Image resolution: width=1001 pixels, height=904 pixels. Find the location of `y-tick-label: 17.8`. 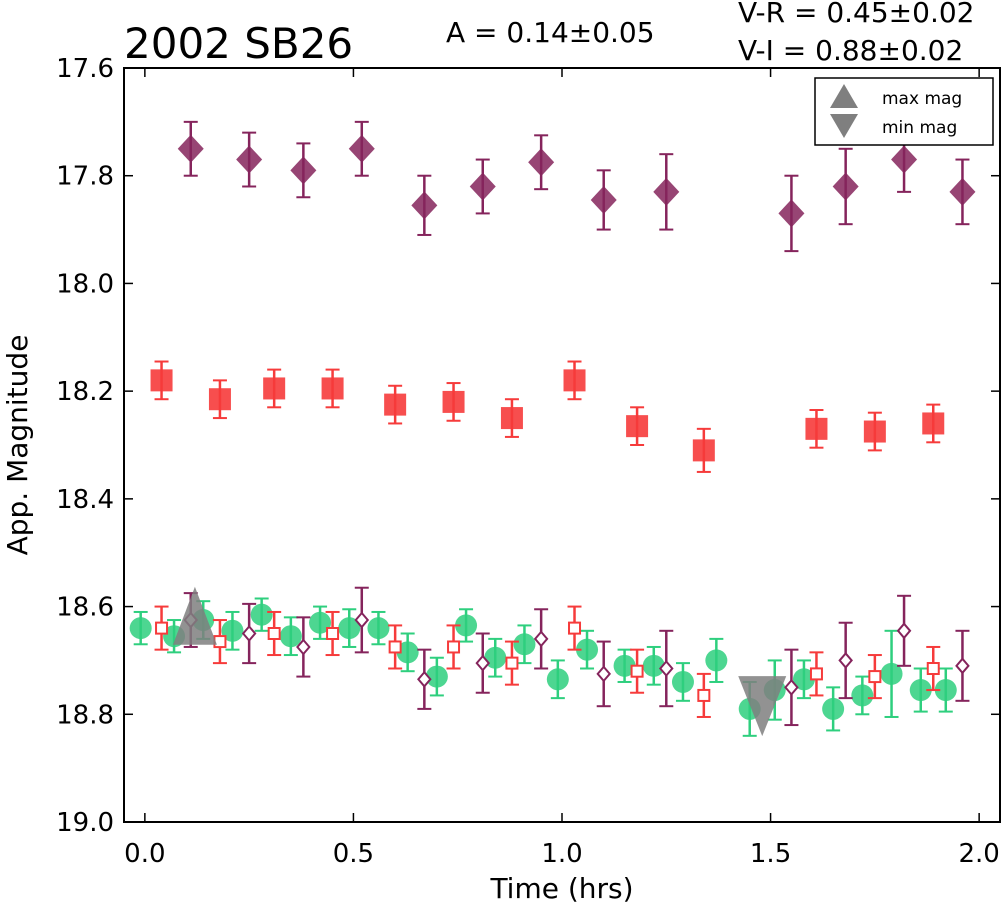

y-tick-label: 17.8 is located at coordinates (85, 177).